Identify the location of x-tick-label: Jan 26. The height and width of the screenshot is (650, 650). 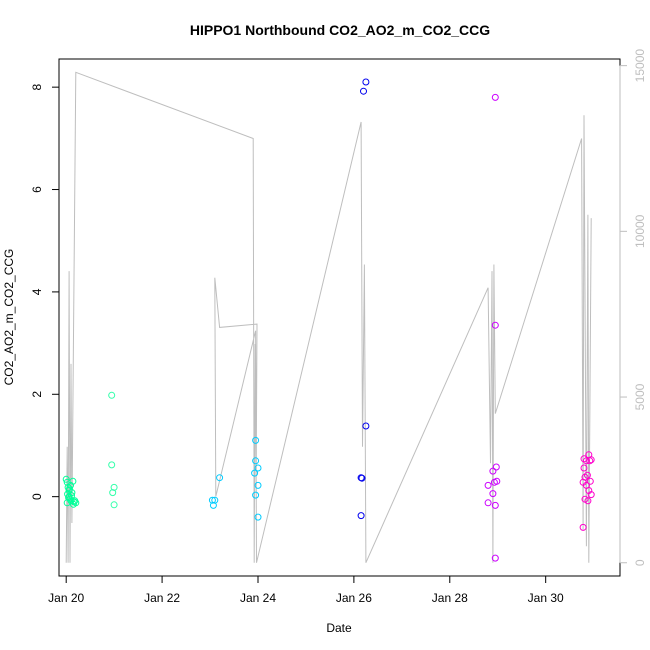
(354, 598).